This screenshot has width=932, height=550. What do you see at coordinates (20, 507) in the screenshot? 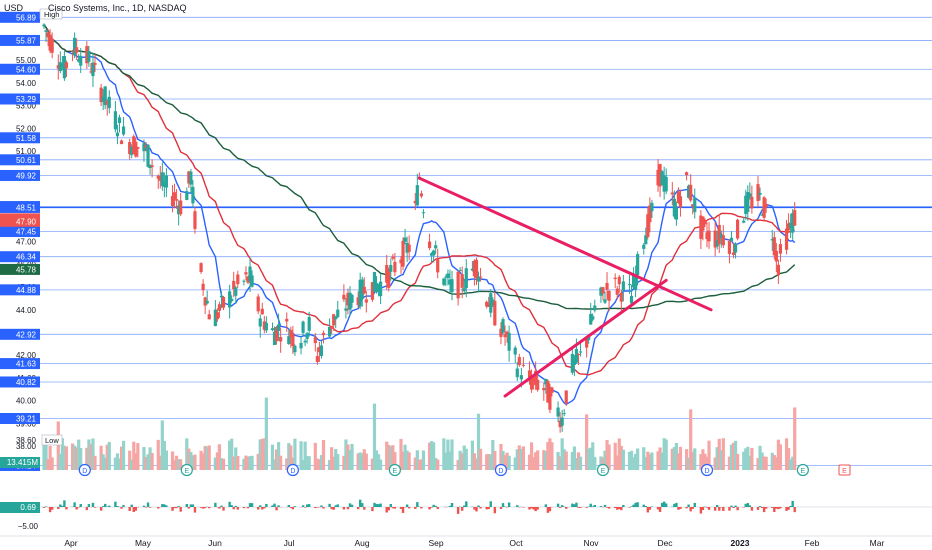
I see `osc-value-badge` at bounding box center [20, 507].